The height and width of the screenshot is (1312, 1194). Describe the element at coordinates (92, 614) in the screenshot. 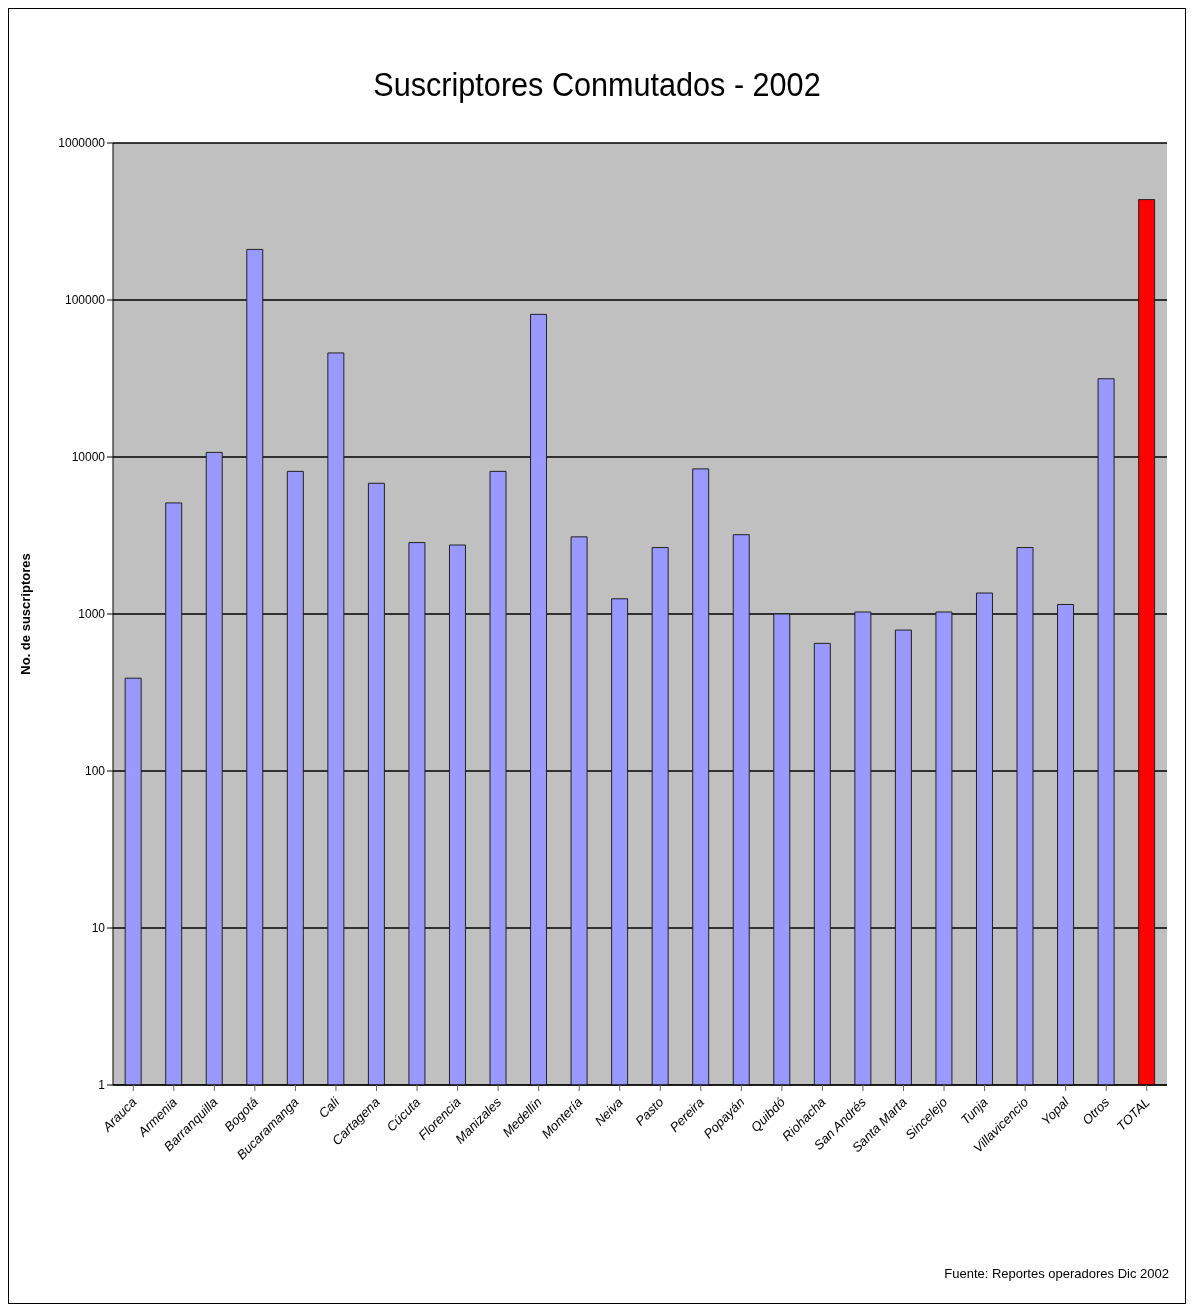

I see `y-tick-label: 1000` at that location.